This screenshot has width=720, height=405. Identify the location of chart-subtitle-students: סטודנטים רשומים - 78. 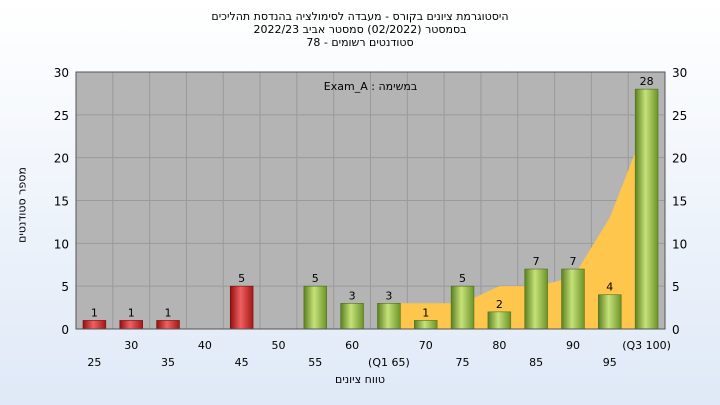
(360, 42).